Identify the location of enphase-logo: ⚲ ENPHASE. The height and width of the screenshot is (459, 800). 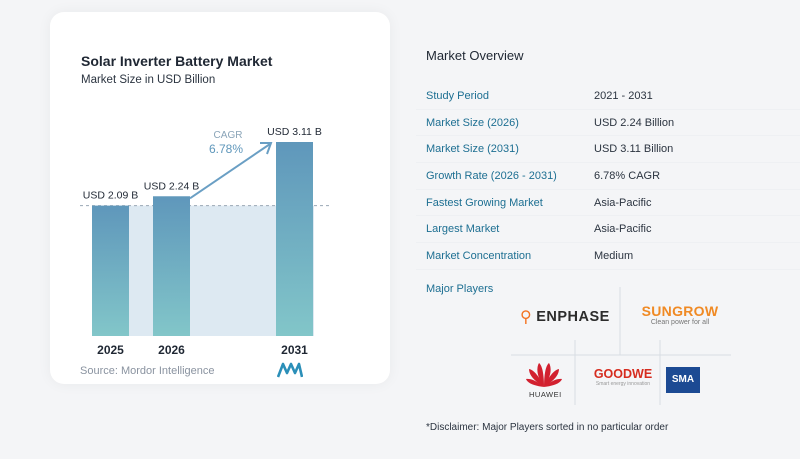
(565, 317).